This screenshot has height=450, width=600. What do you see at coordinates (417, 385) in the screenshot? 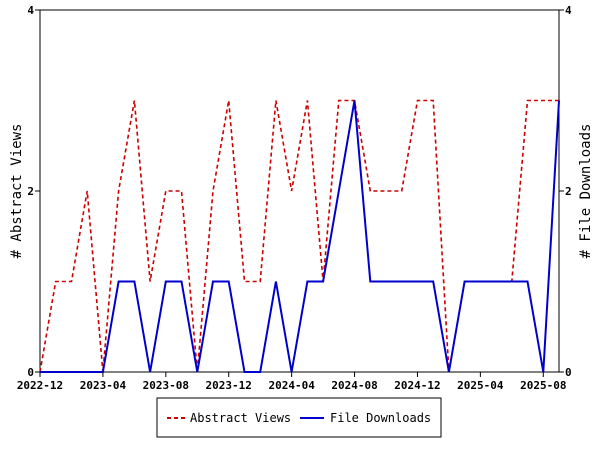
I see `x-tick-label: 2024-12` at bounding box center [417, 385].